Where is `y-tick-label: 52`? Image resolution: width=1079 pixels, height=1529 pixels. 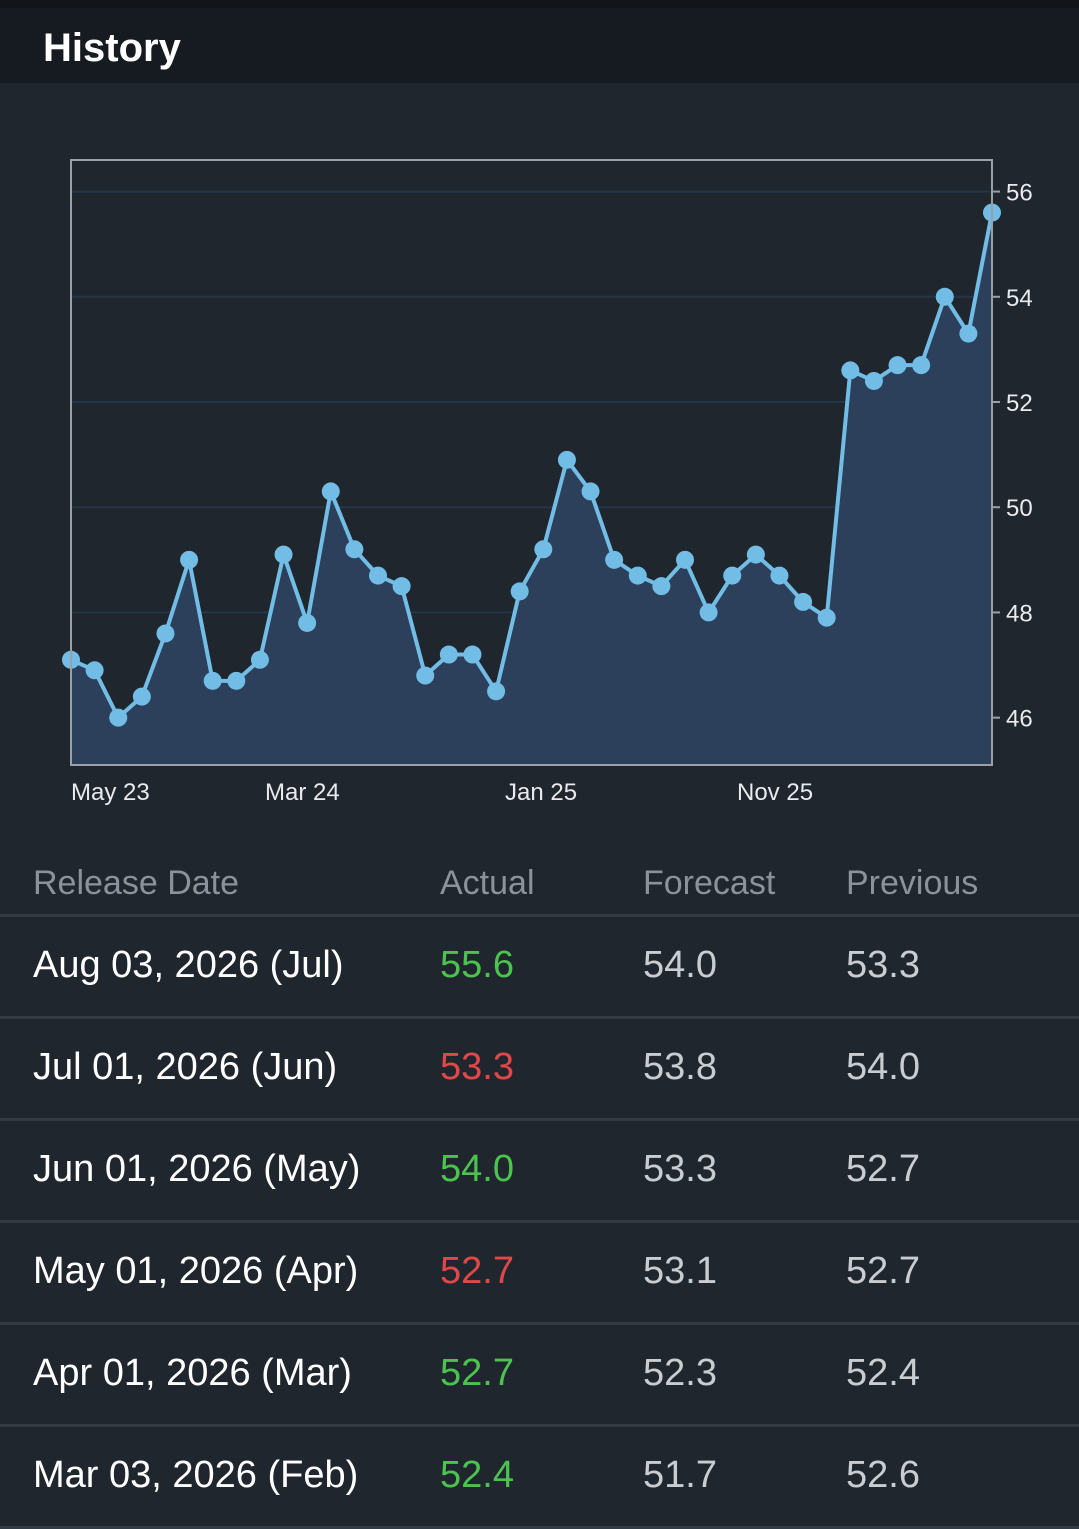
y-tick-label: 52 is located at coordinates (1019, 403).